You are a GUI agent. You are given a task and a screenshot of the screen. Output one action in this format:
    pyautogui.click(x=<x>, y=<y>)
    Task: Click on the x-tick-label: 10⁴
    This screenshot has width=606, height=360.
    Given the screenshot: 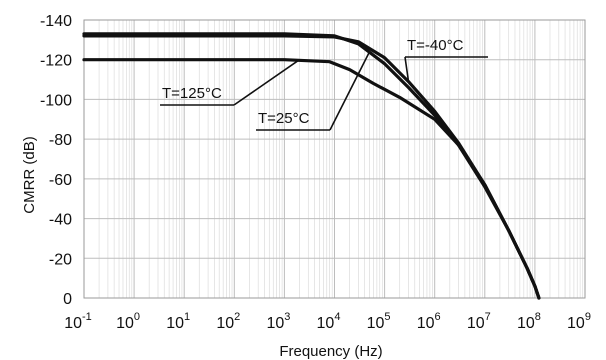 What is the action you would take?
    pyautogui.click(x=329, y=321)
    